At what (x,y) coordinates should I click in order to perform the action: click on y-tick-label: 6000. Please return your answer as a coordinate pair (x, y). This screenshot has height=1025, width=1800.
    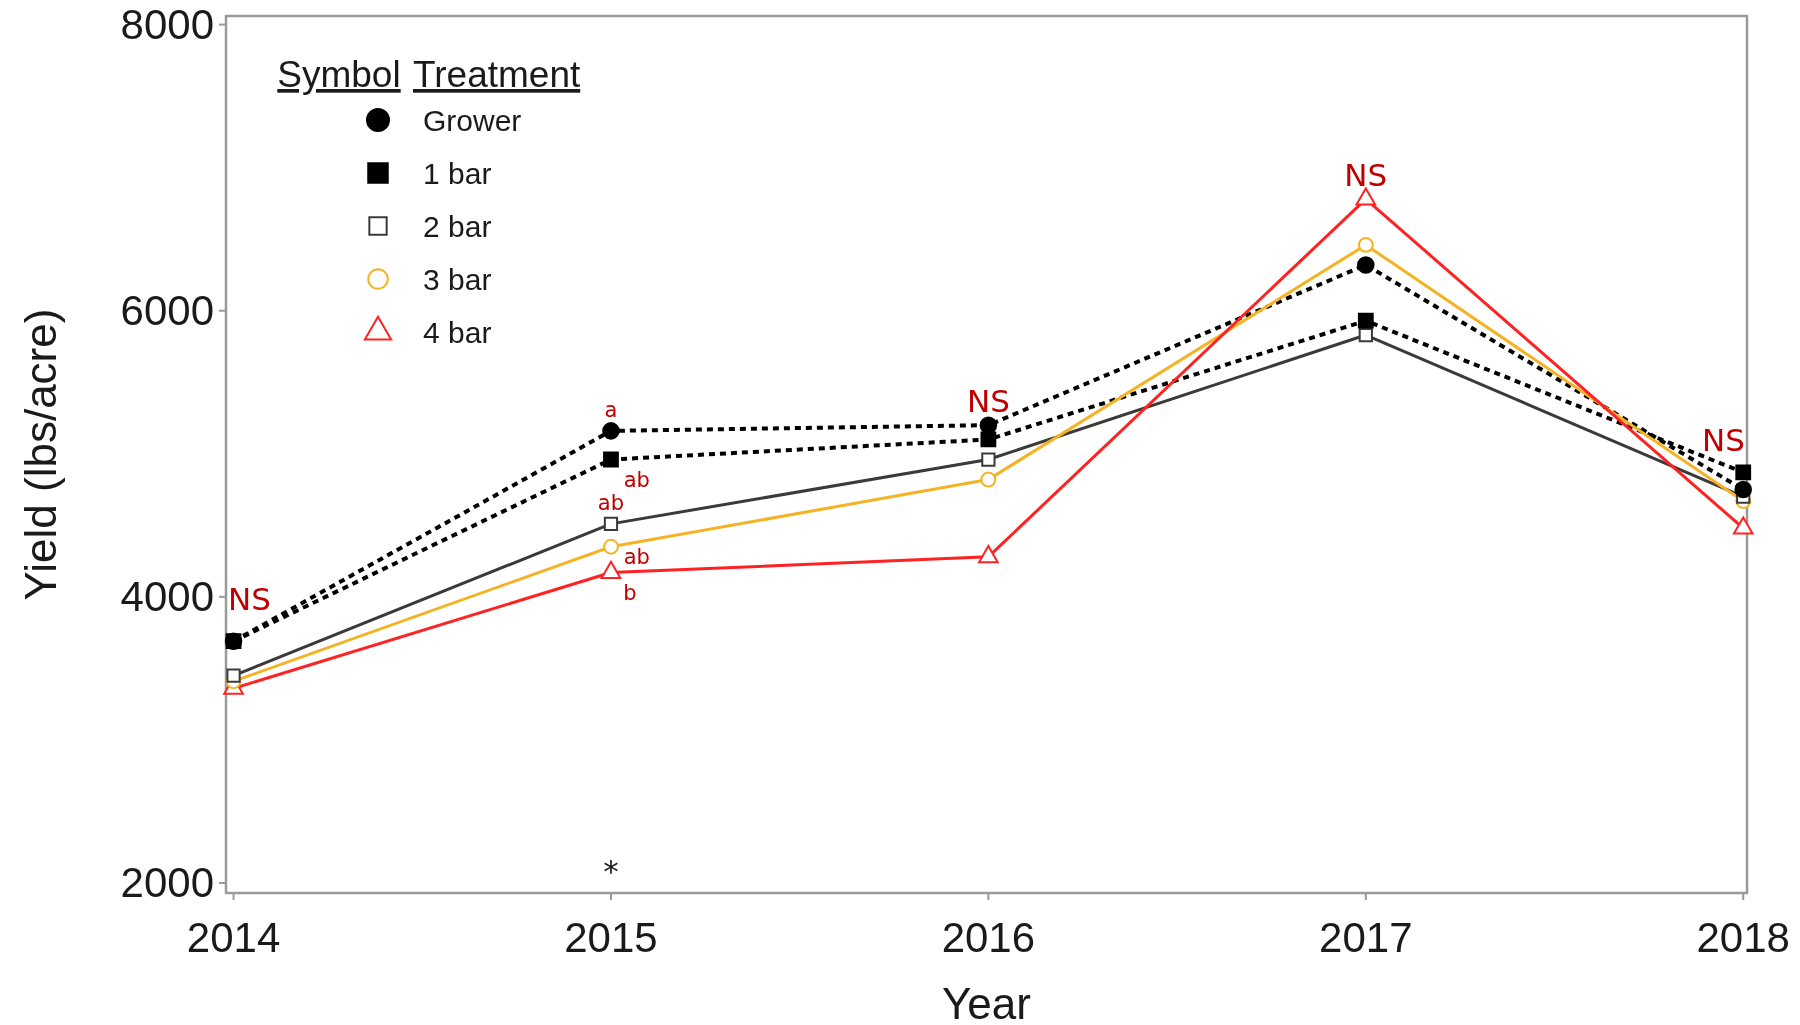
    Looking at the image, I should click on (167, 311).